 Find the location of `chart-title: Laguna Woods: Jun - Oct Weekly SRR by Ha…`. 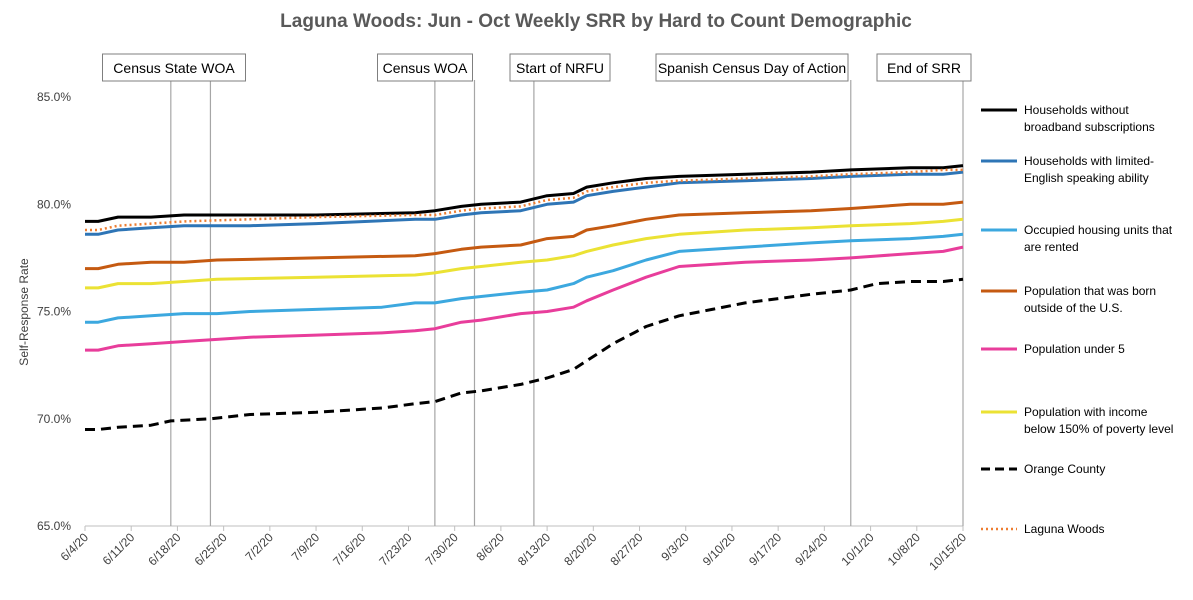

chart-title: Laguna Woods: Jun - Oct Weekly SRR by Ha… is located at coordinates (596, 21).